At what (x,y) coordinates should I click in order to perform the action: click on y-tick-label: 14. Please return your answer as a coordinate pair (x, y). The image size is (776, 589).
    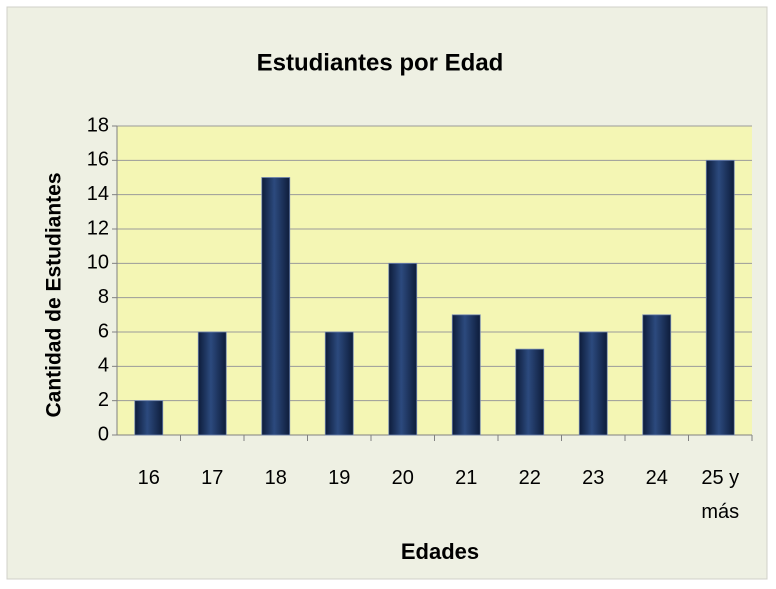
    Looking at the image, I should click on (98, 194).